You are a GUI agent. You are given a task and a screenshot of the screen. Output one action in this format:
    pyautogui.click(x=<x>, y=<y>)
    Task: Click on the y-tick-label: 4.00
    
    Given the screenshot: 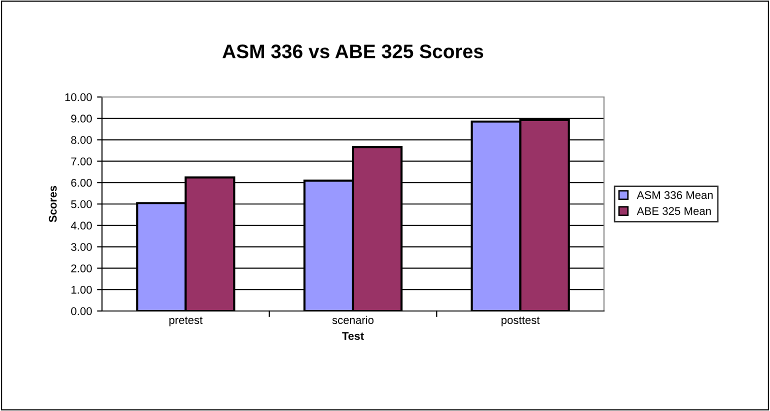 What is the action you would take?
    pyautogui.click(x=81, y=226)
    